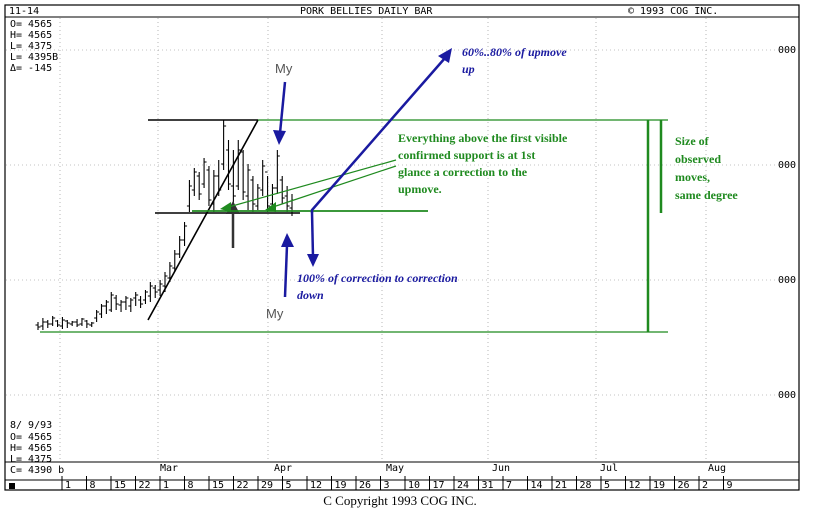  What do you see at coordinates (379, 286) in the screenshot?
I see `correction-annotation: 100% of correction to correction down` at bounding box center [379, 286].